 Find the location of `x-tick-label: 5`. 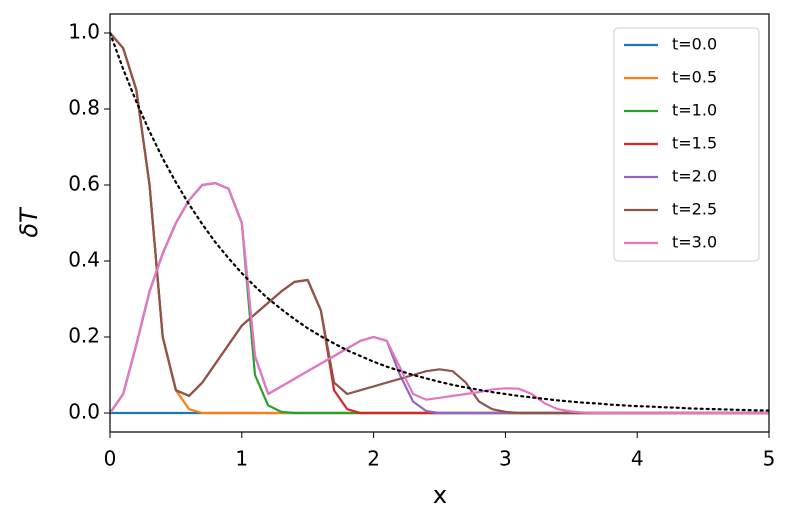

x-tick-label: 5 is located at coordinates (769, 459).